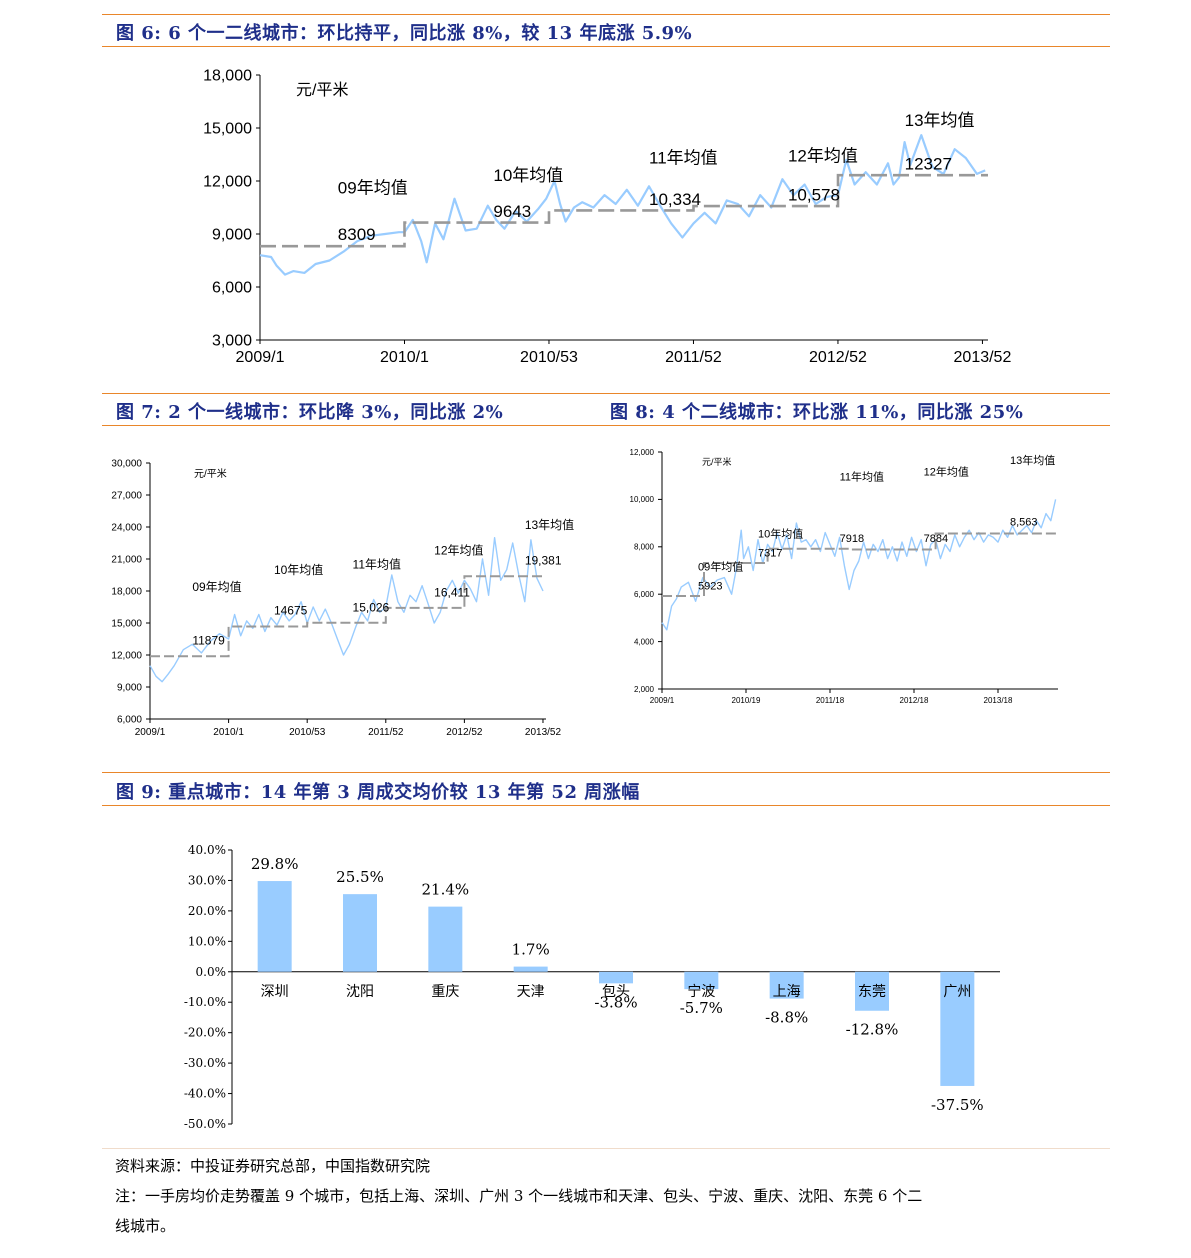 The height and width of the screenshot is (1258, 1191). What do you see at coordinates (644, 641) in the screenshot?
I see `y-tick-label: 4,000` at bounding box center [644, 641].